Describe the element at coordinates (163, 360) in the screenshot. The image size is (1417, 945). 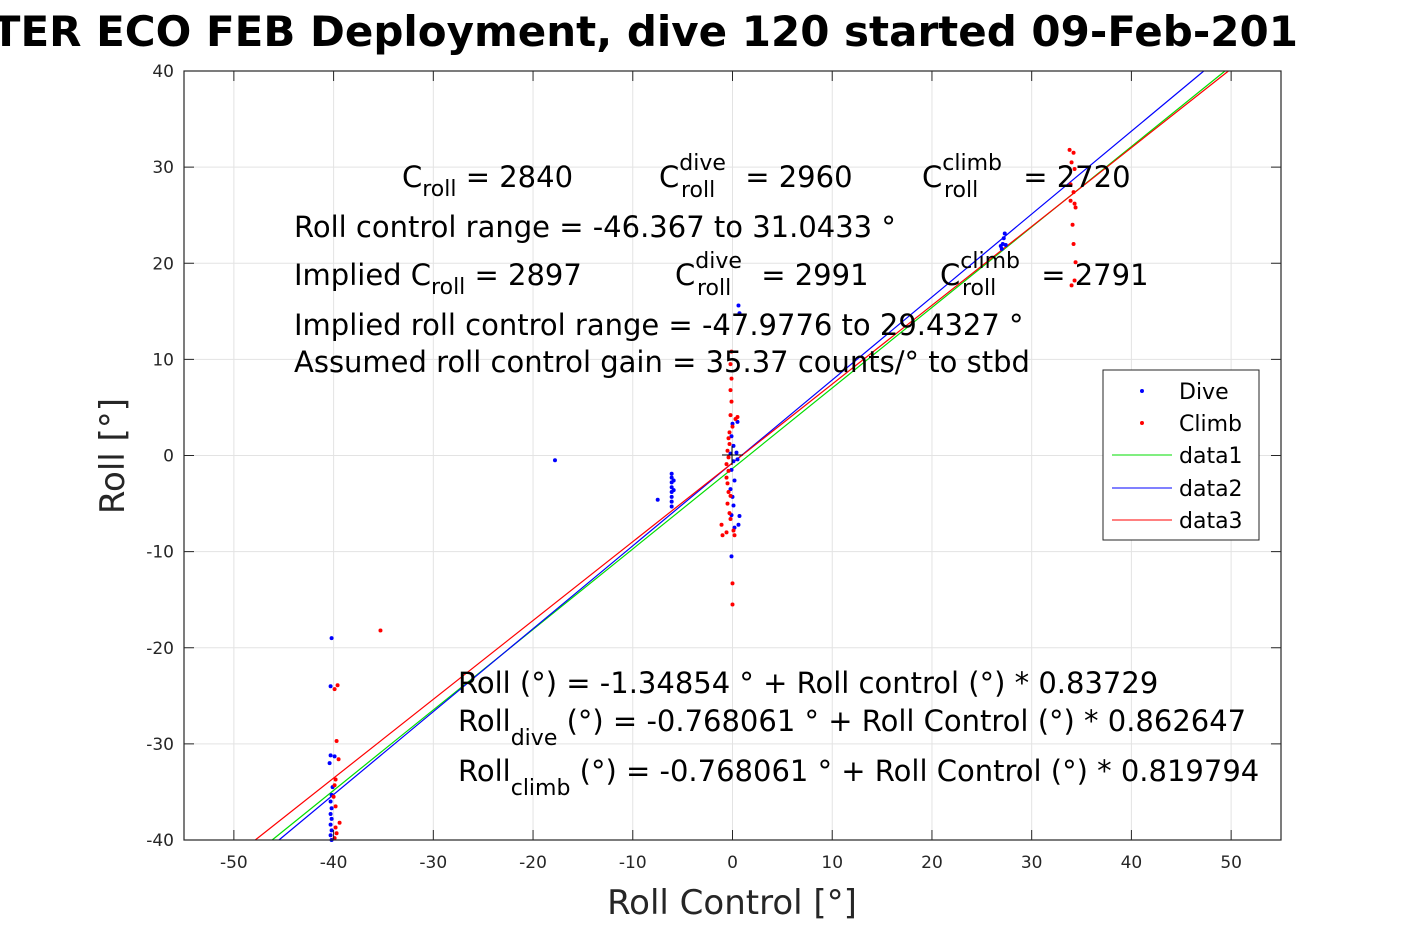
I see `y-tick-label: 10` at that location.